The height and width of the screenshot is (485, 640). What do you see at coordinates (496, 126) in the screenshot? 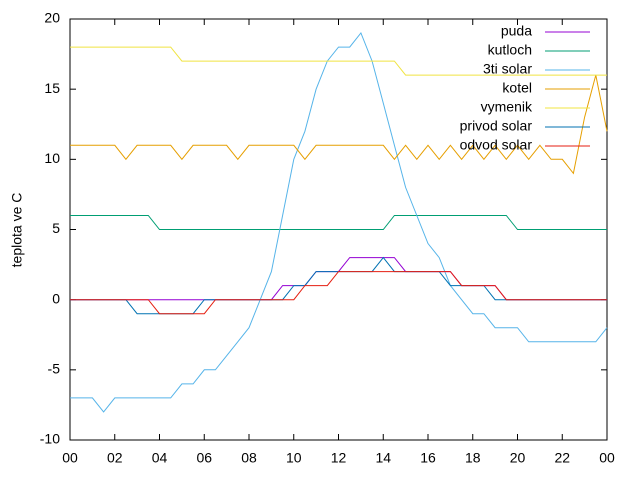
I see `legend-label: privod solar` at bounding box center [496, 126].